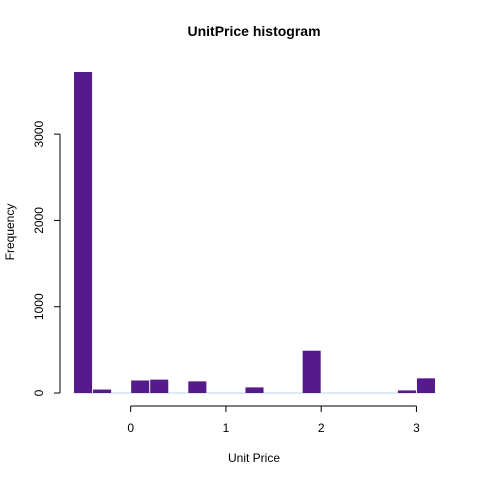  Describe the element at coordinates (39, 220) in the screenshot. I see `y-tick-label: 2000` at that location.